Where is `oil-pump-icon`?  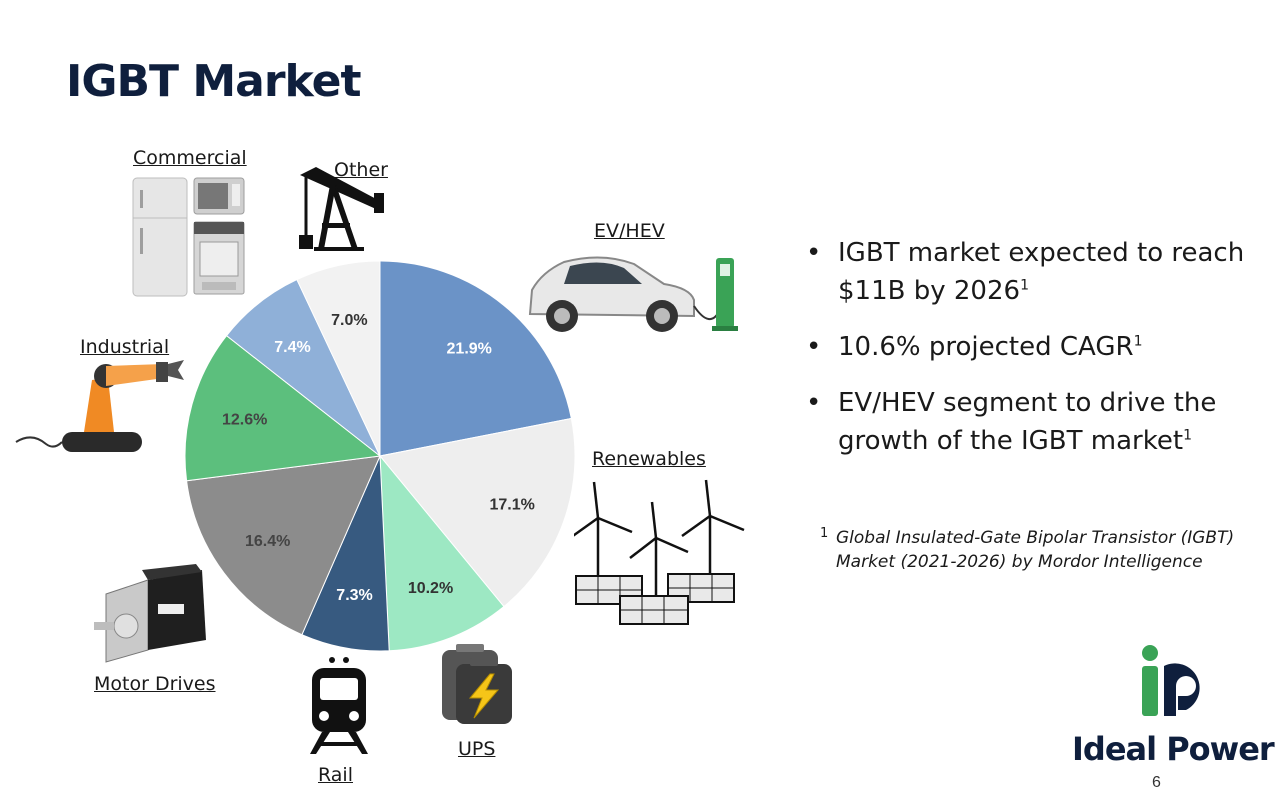
oil-pump-icon is located at coordinates (341, 209).